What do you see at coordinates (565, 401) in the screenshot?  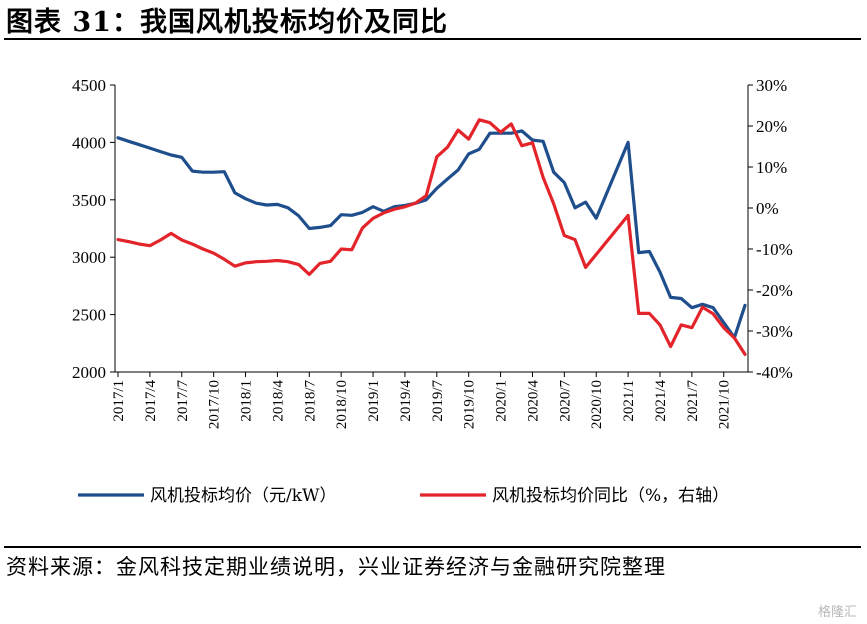 I see `x-tick-label: 2020/7` at bounding box center [565, 401].